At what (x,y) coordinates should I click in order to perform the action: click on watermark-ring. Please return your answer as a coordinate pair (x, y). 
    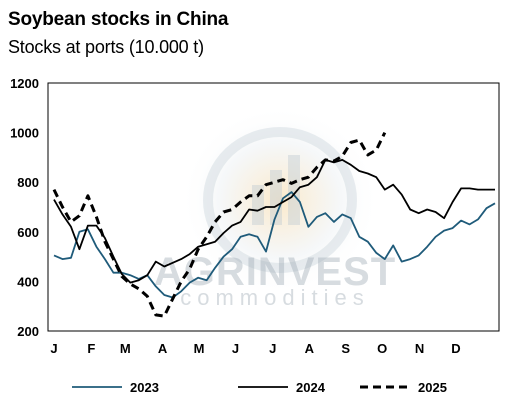
    Looking at the image, I should click on (280, 200).